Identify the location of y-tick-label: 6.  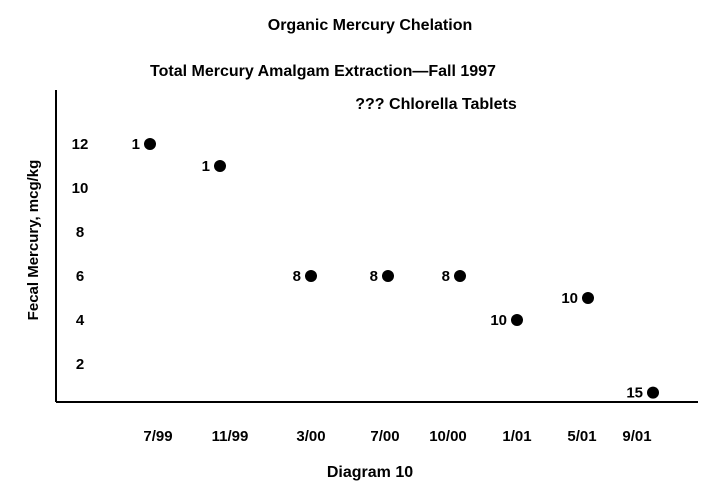
(80, 276).